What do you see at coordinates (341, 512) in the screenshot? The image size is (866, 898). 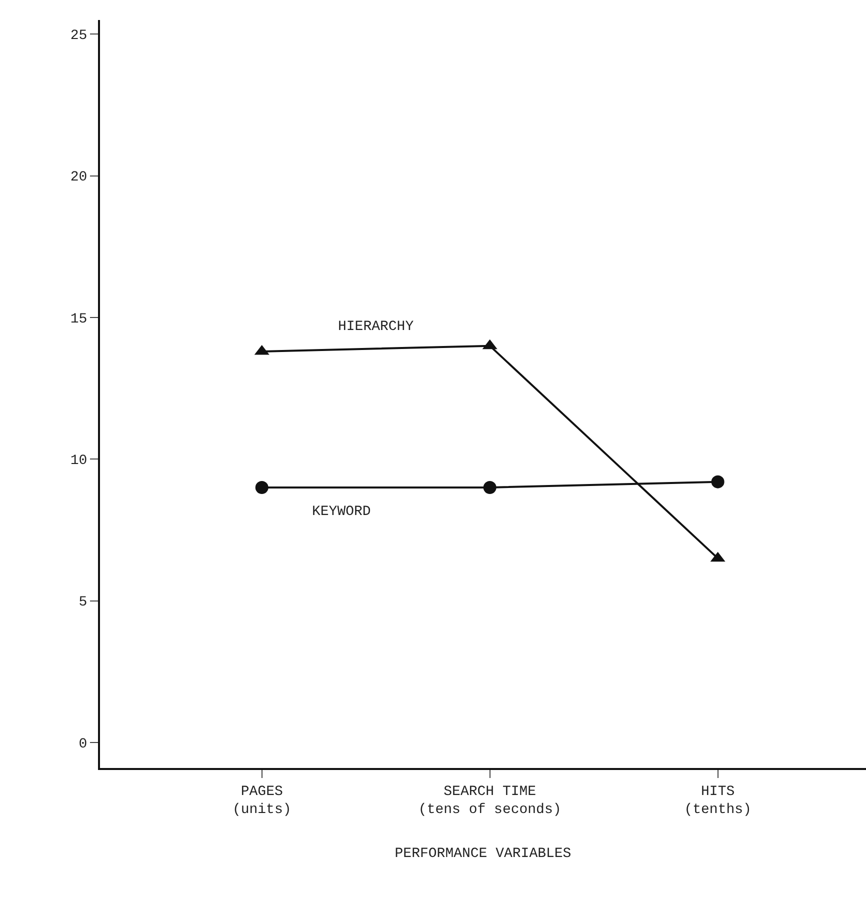 I see `series-label: KEYWORD` at bounding box center [341, 512].